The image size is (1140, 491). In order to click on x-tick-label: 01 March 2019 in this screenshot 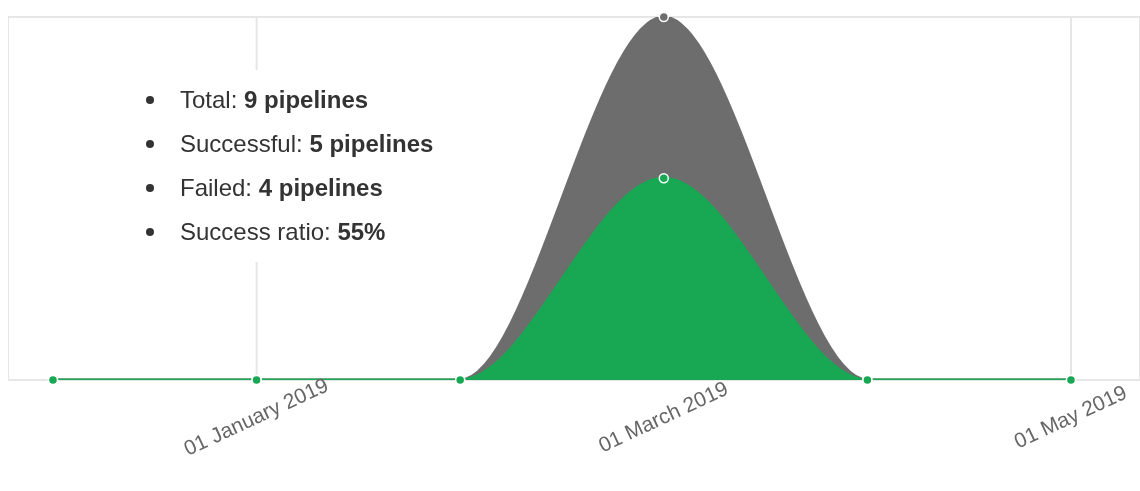, I will do `click(663, 416)`.